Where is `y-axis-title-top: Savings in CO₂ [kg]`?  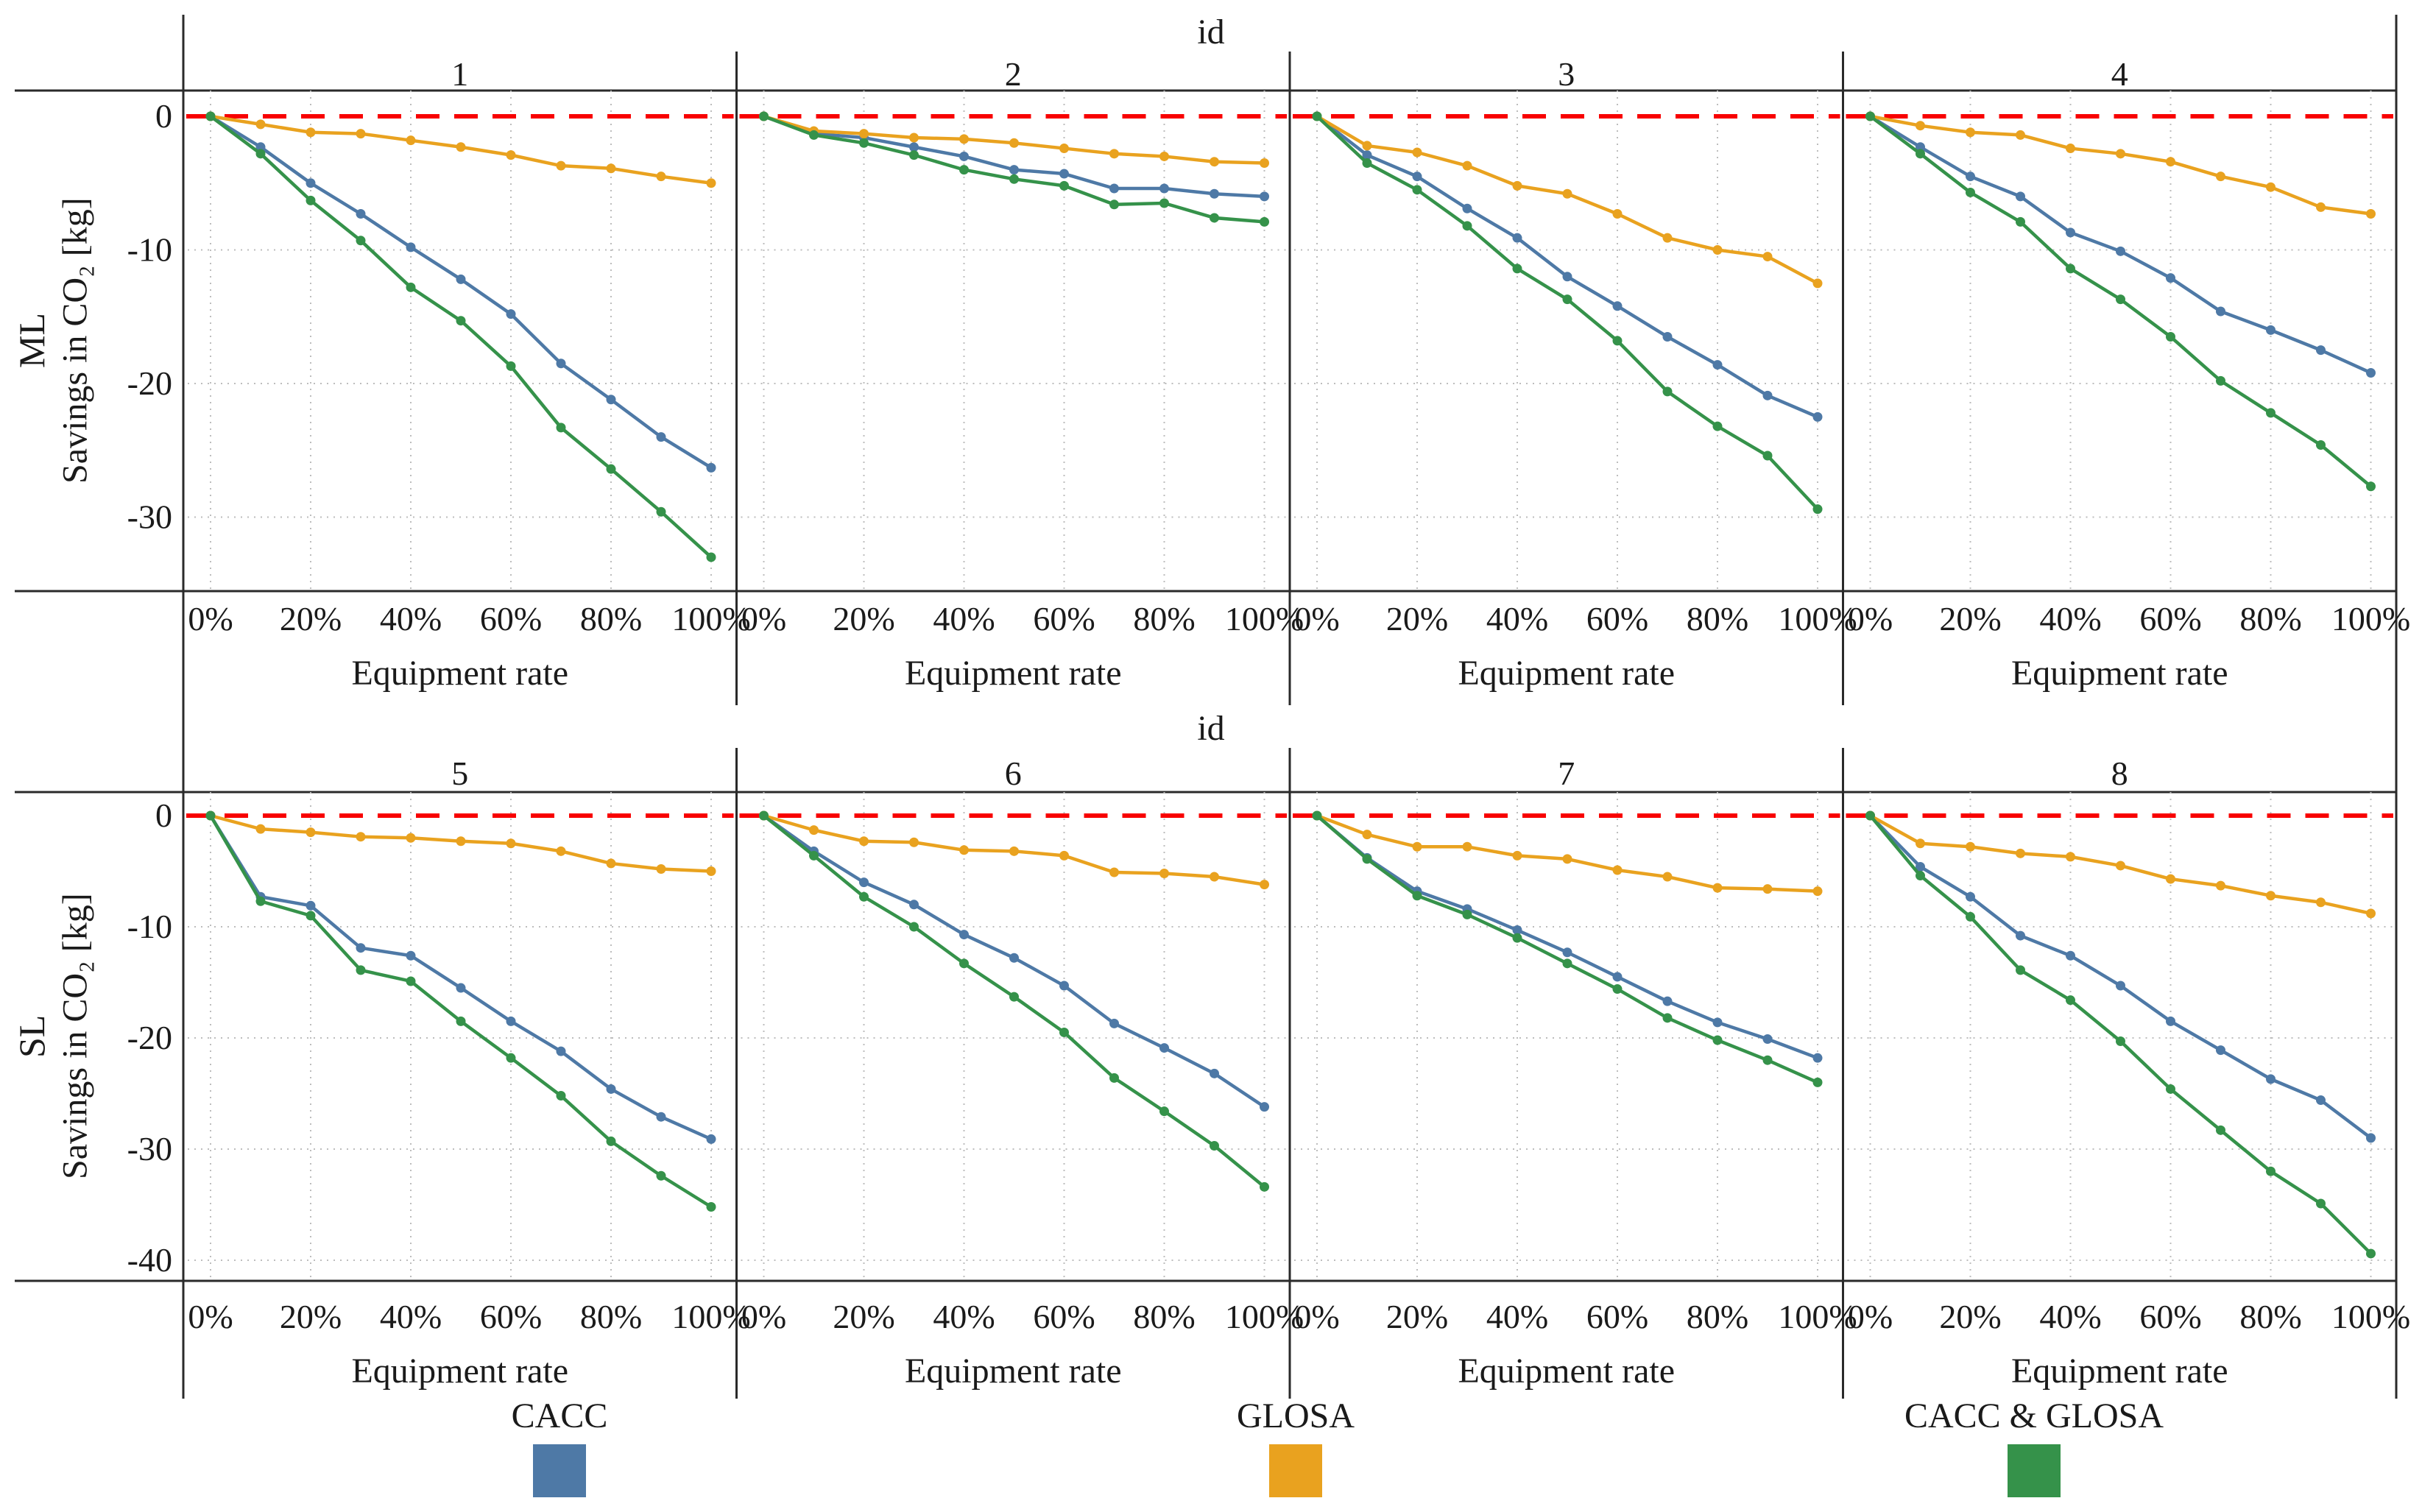
y-axis-title-top: Savings in CO₂ [kg] is located at coordinates (75, 340).